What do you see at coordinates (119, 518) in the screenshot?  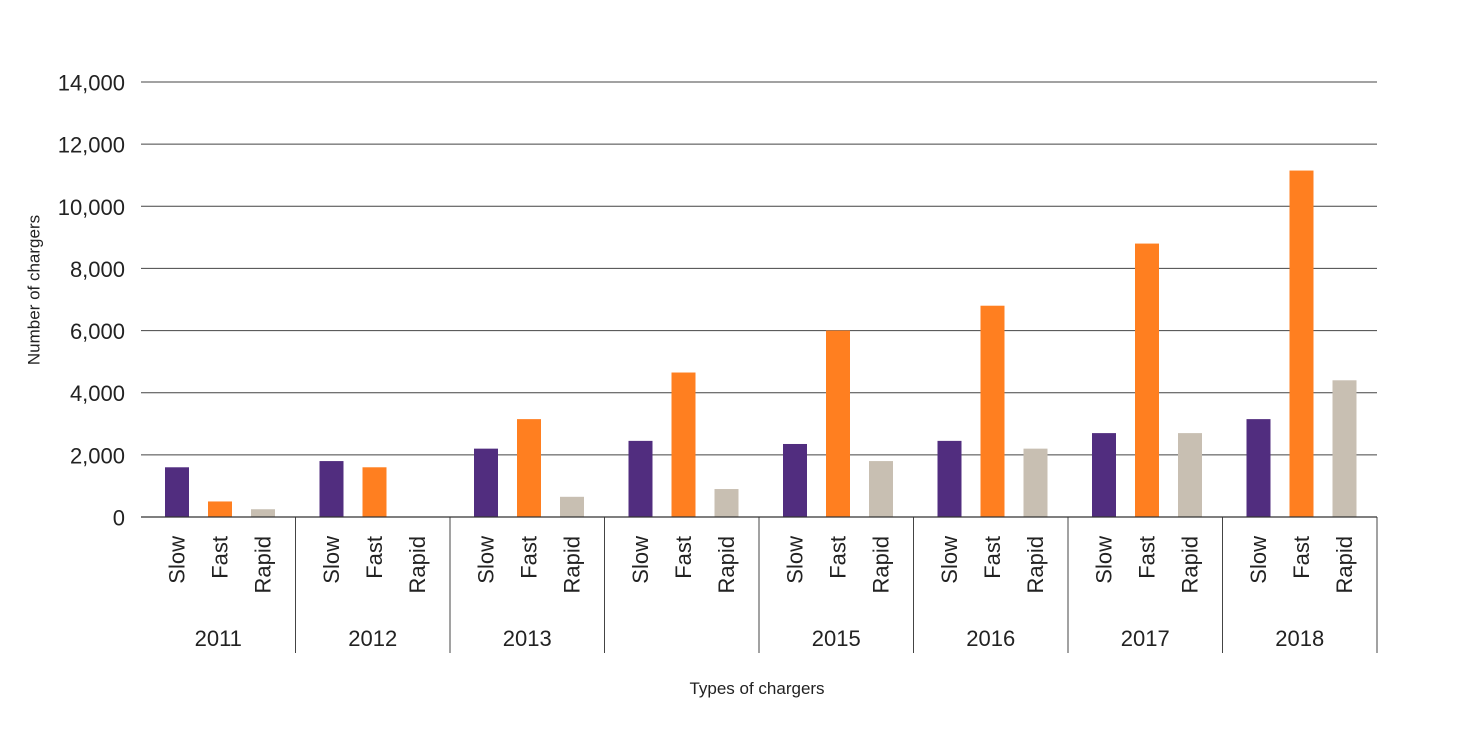 I see `y-tick-label: 0` at bounding box center [119, 518].